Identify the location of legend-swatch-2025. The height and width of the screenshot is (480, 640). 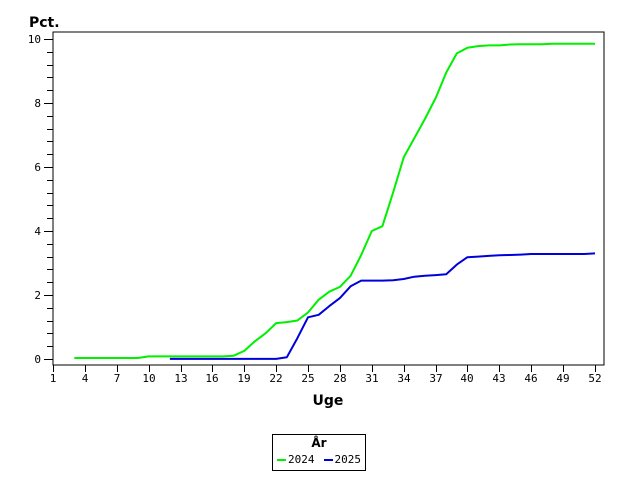
(328, 459).